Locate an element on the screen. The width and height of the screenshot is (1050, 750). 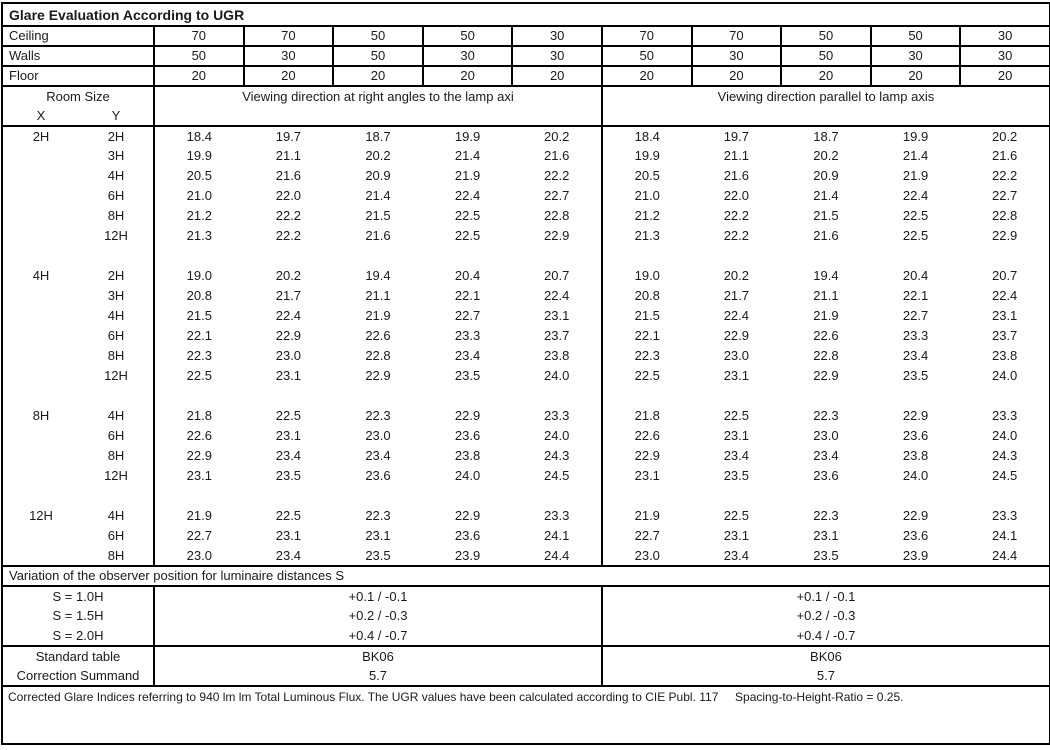
ugr-value-cell: 22.3 is located at coordinates (199, 355).